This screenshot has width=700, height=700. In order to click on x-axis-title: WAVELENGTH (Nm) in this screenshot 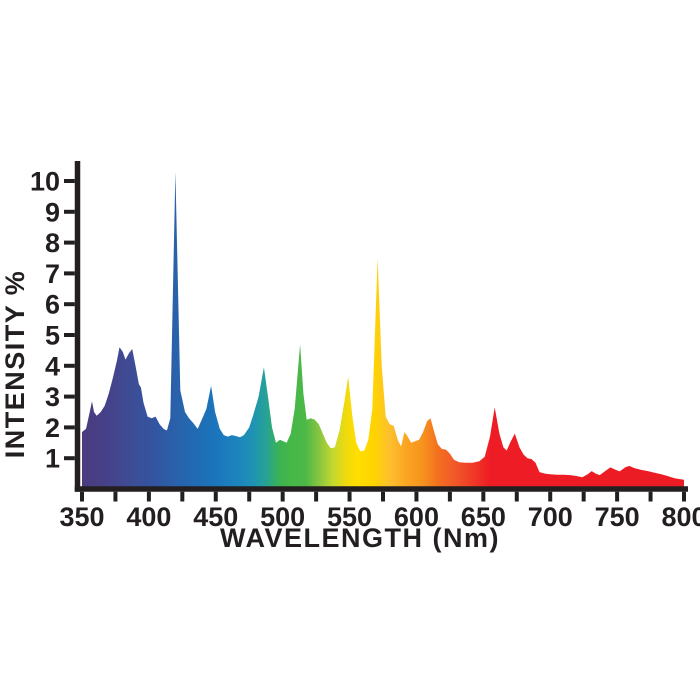, I will do `click(360, 538)`.